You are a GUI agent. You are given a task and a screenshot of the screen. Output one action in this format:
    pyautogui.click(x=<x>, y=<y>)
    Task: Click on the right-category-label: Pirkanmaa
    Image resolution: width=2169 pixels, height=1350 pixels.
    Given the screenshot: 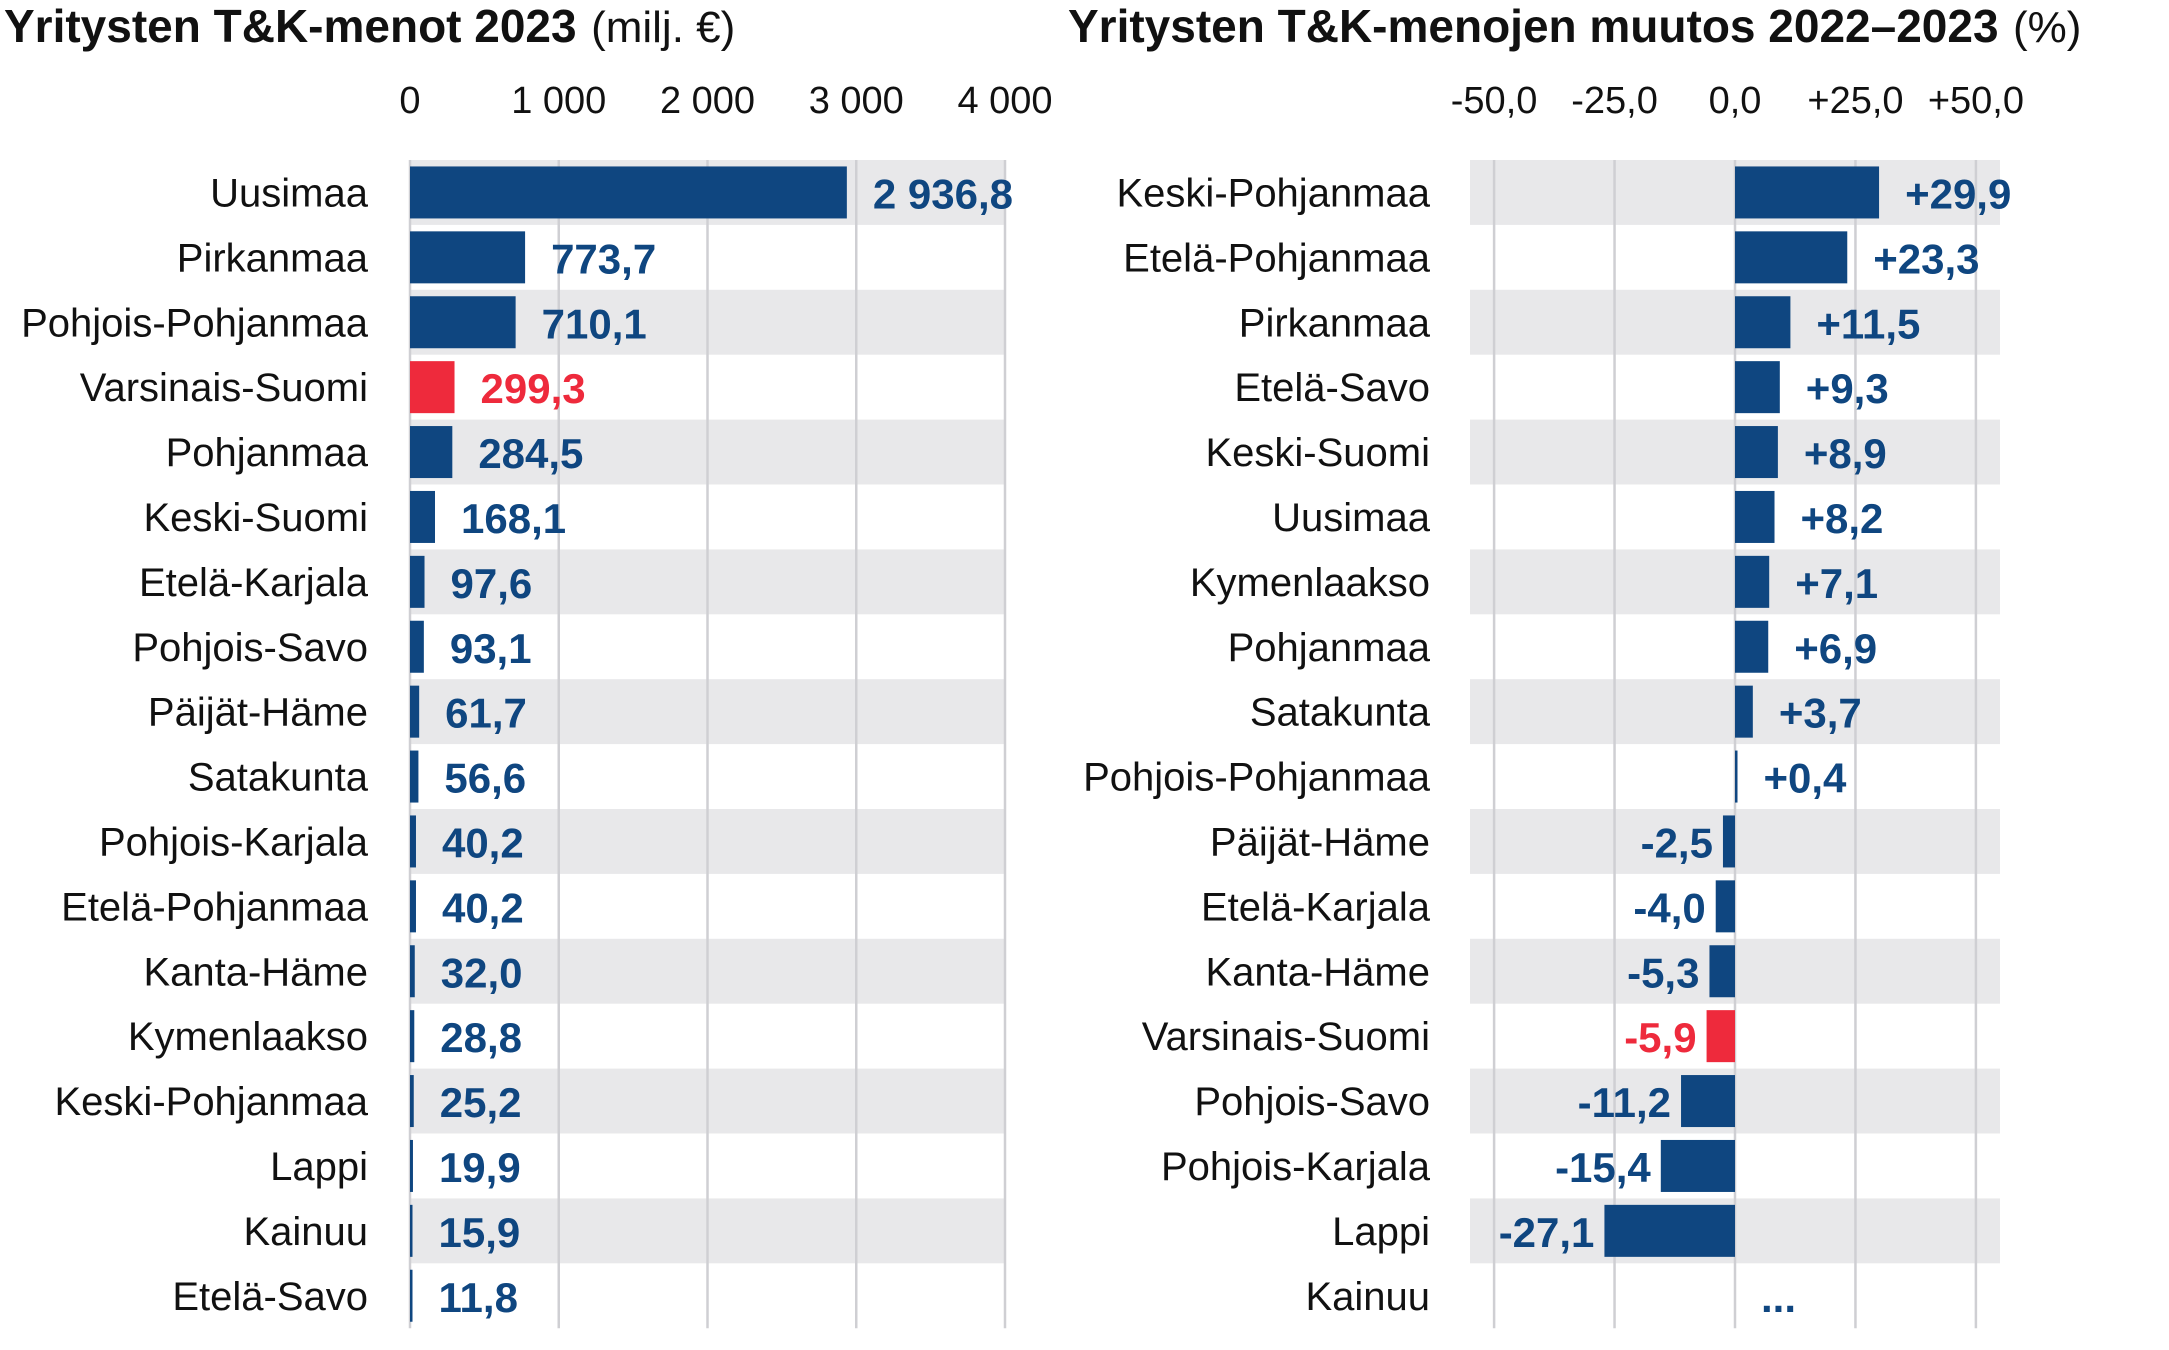 What is the action you would take?
    pyautogui.click(x=1335, y=323)
    